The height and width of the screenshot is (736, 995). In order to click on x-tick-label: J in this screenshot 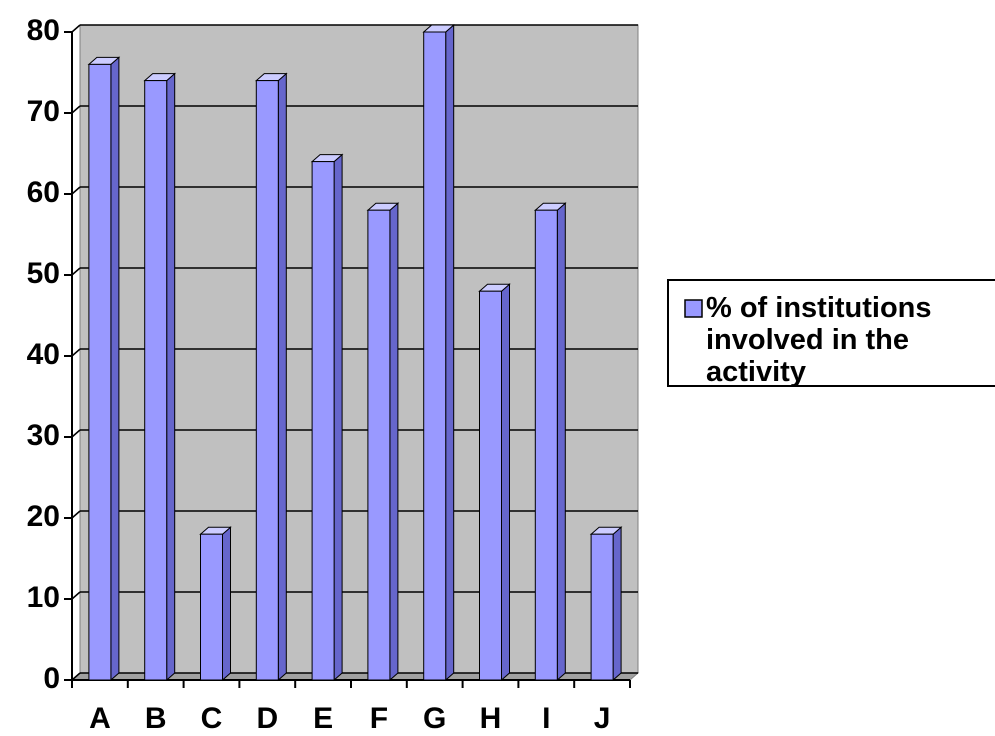, I will do `click(602, 718)`.